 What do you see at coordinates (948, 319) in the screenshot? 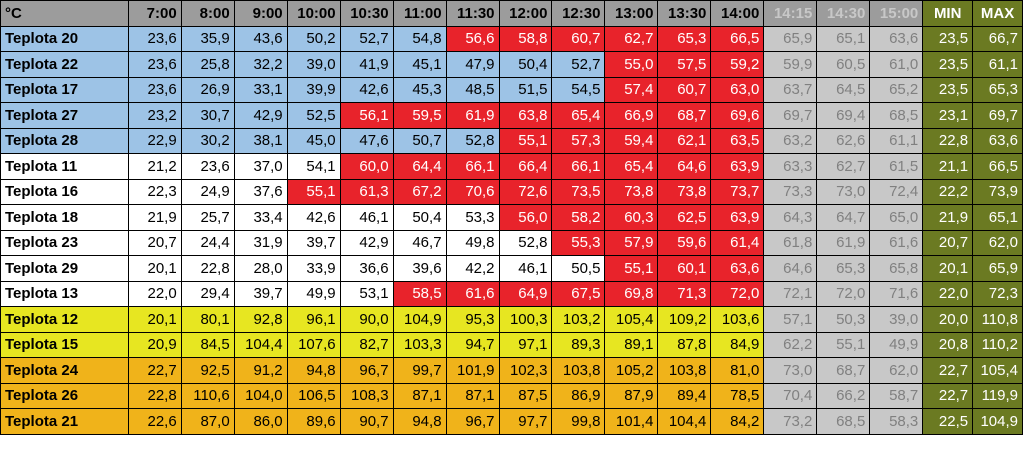
I see `min-cell: 20,0` at bounding box center [948, 319].